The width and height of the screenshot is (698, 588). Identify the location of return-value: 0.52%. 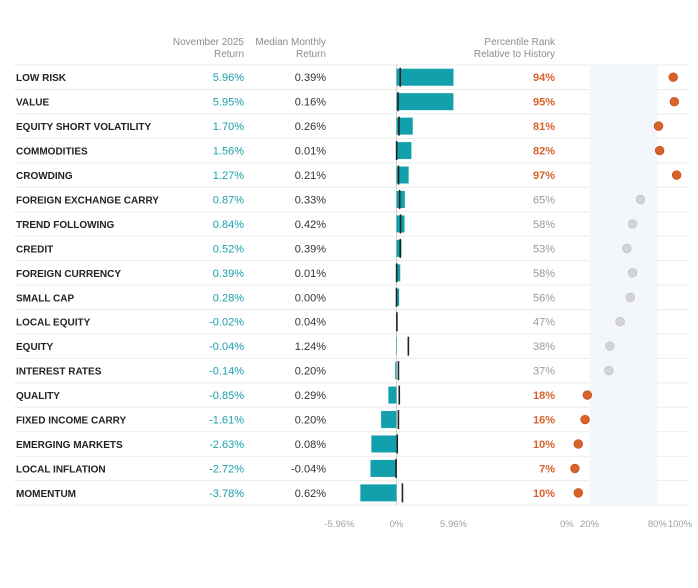
(228, 249).